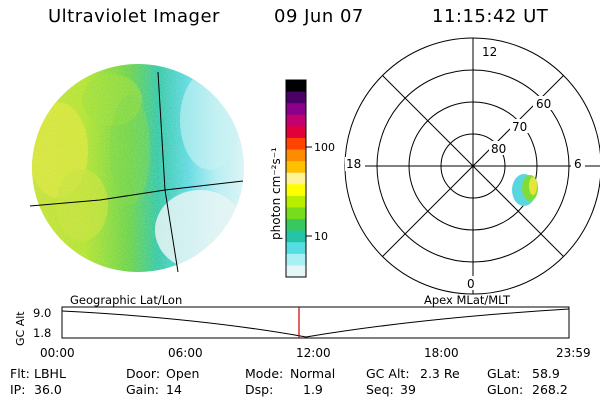  I want to click on colorbar-unit-label: photon cm⁻²s⁻¹, so click(276, 193).